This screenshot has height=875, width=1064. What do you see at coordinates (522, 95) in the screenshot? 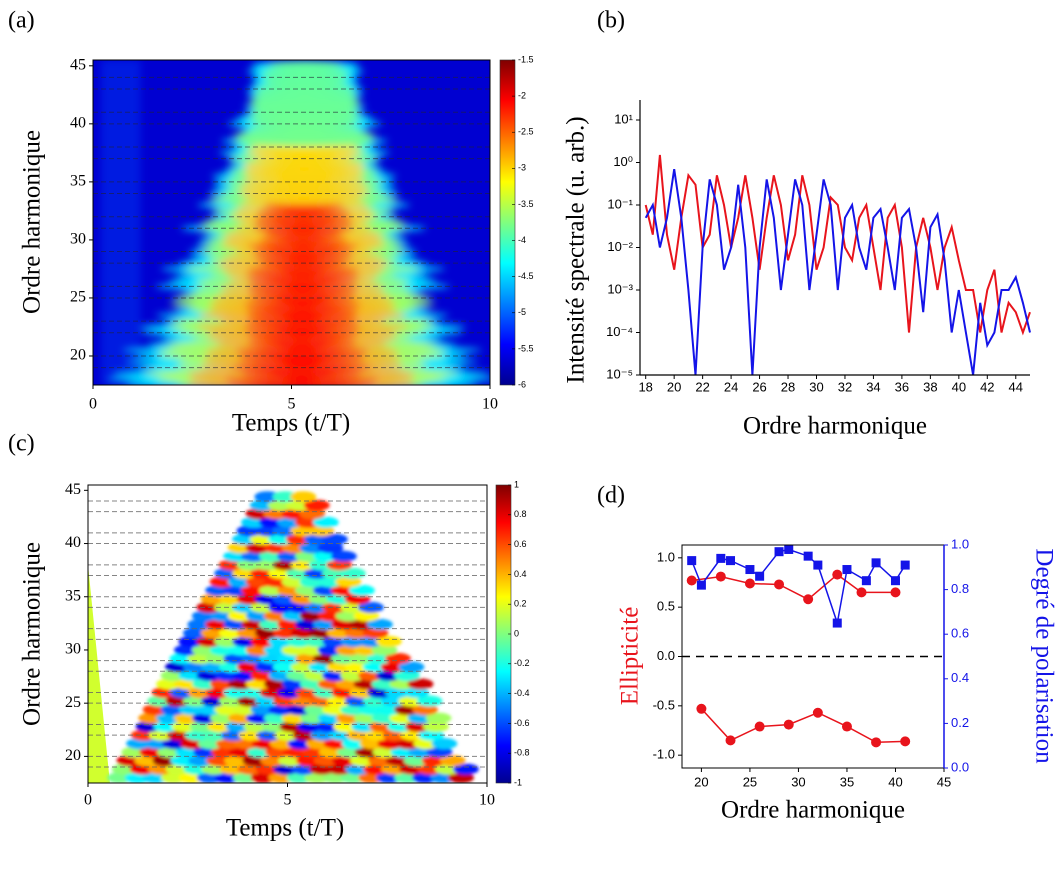
I see `colorbar-tick-label: -2` at bounding box center [522, 95].